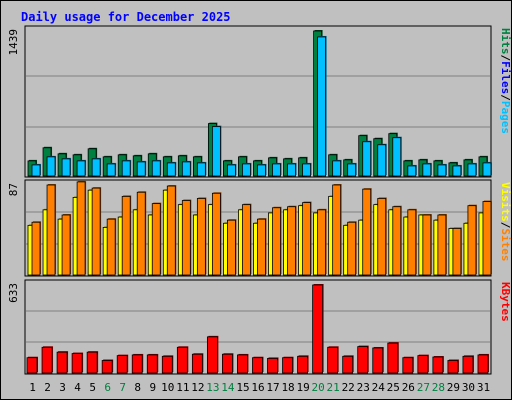 The width and height of the screenshot is (512, 400). What do you see at coordinates (505, 244) in the screenshot?
I see `legend-entry: Sites` at bounding box center [505, 244].